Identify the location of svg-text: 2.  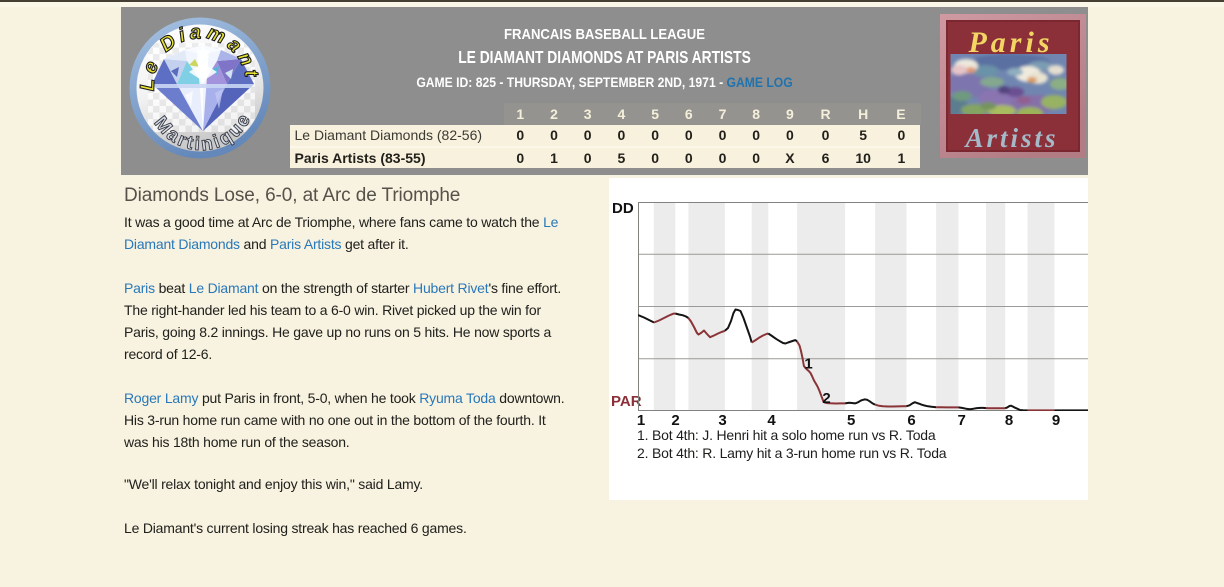
(826, 398).